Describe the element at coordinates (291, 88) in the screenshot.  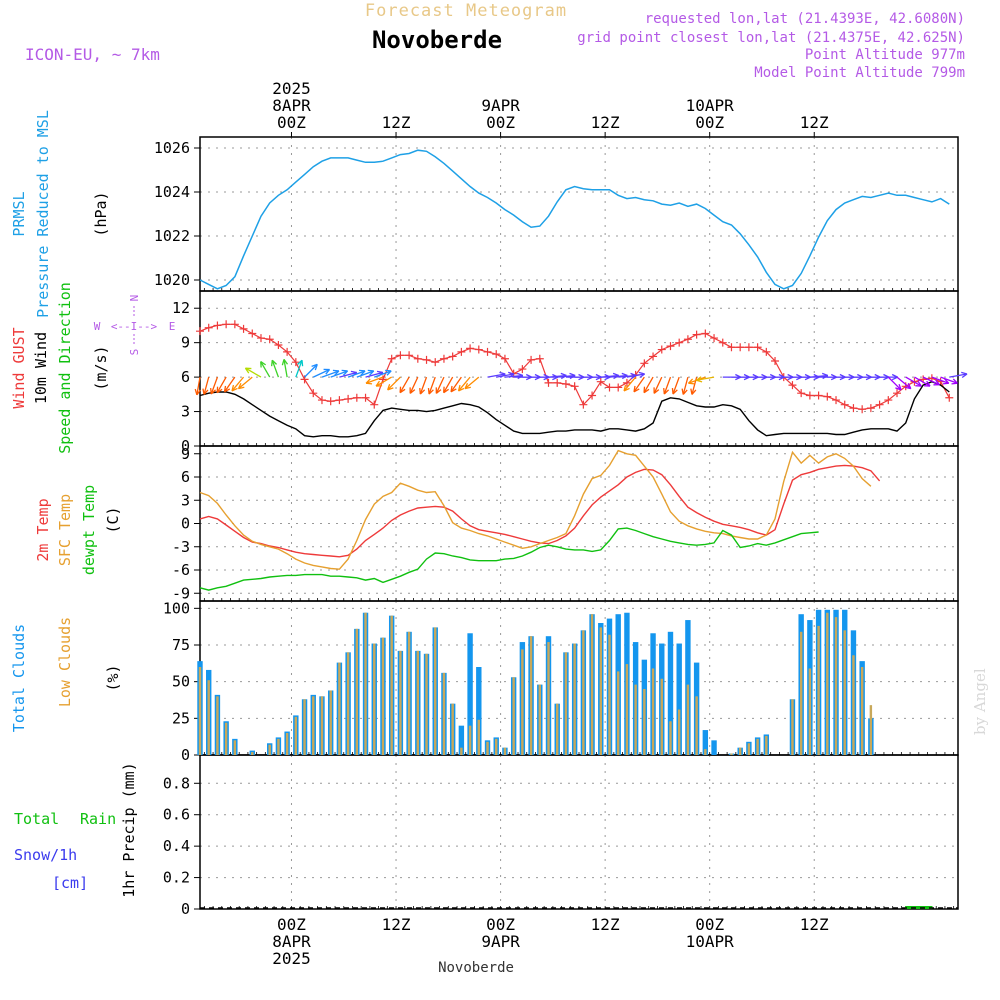
I see `top-axis-label: 2025` at that location.